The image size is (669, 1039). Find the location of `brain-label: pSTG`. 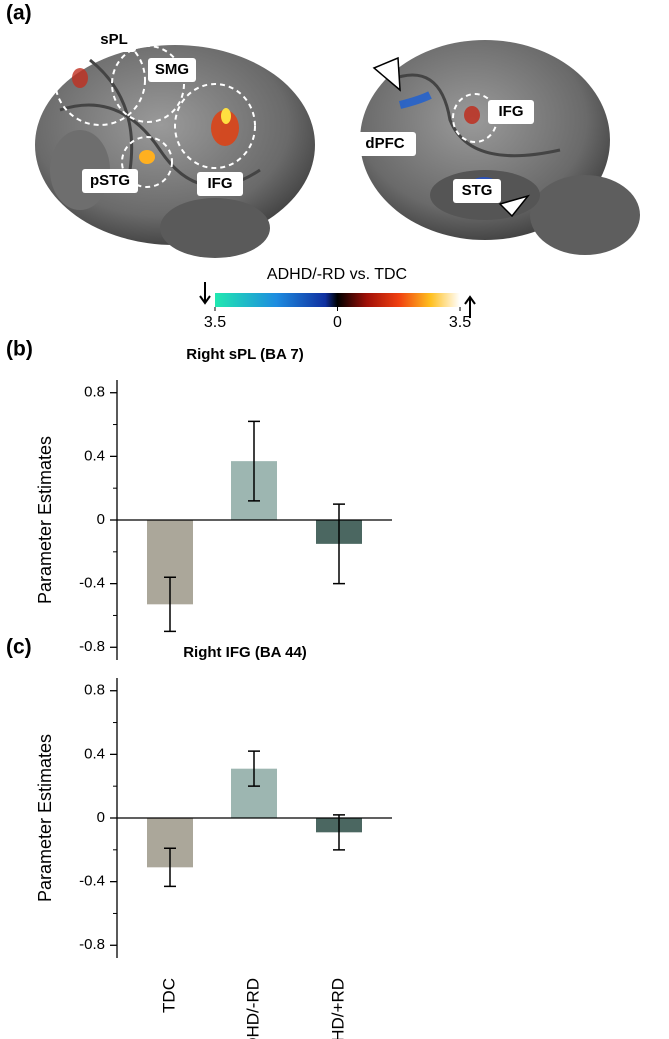

brain-label: pSTG is located at coordinates (110, 180).